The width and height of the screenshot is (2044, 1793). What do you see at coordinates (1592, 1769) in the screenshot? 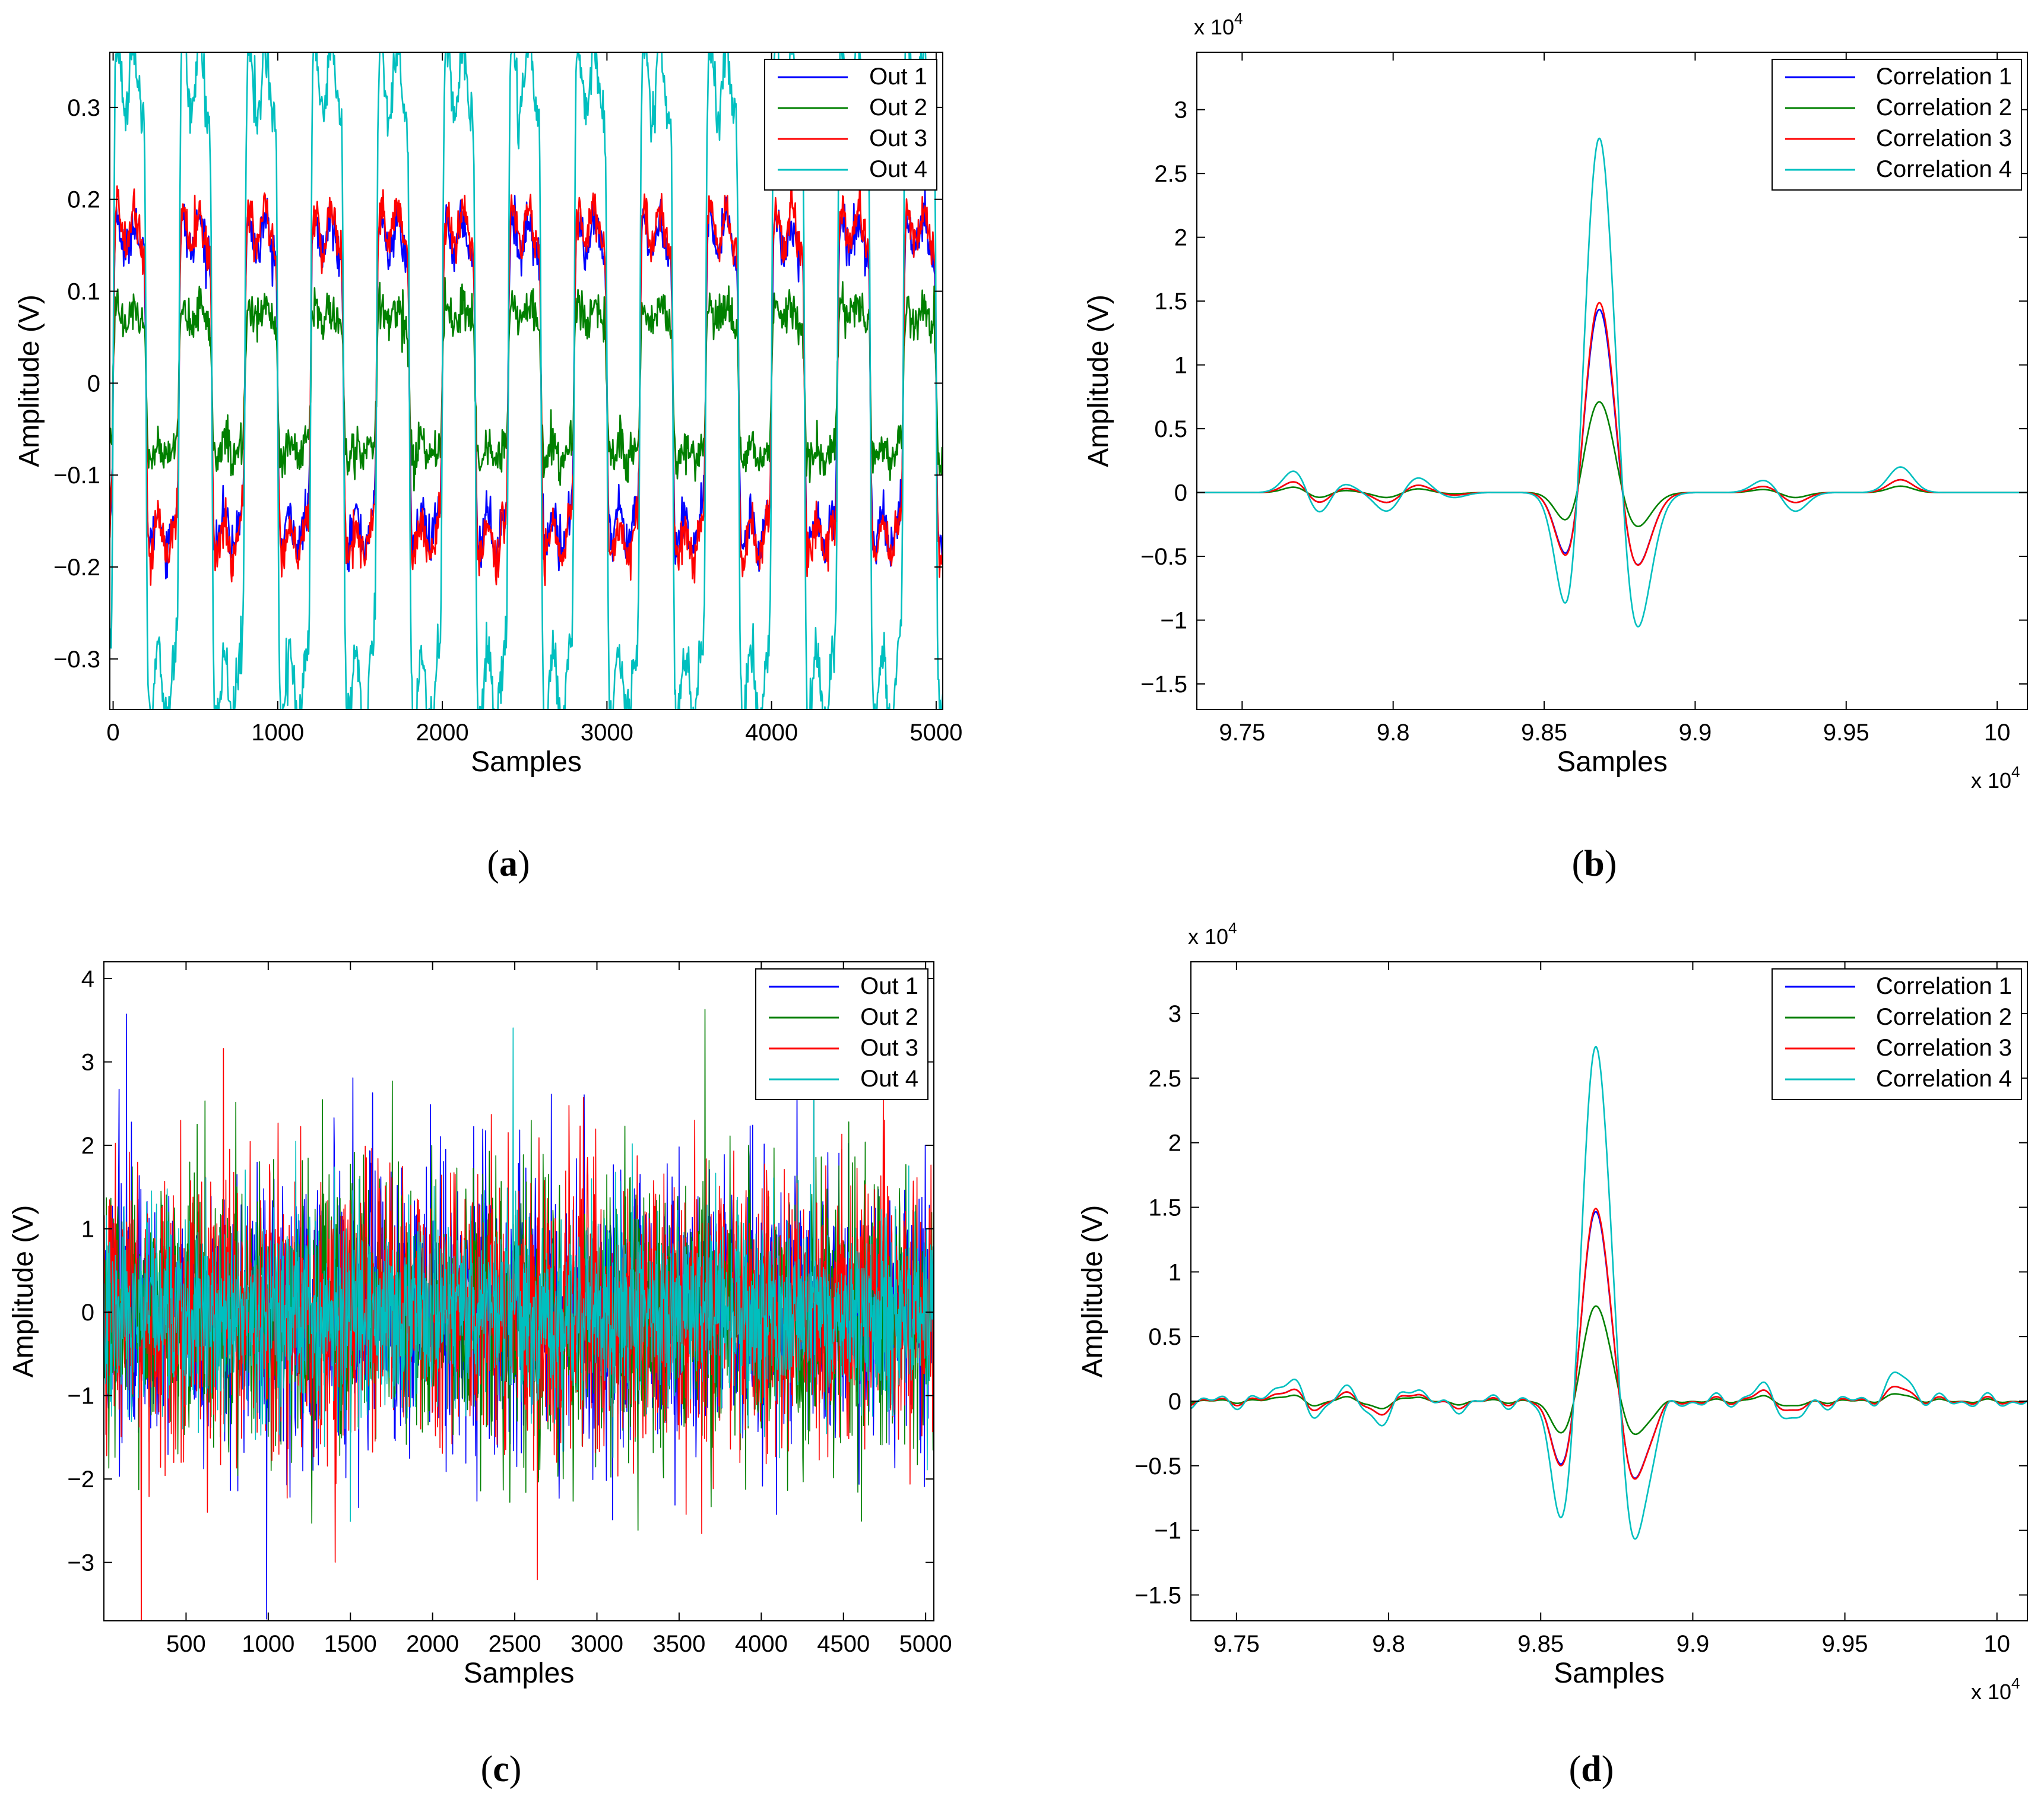
I see `panel-label: (d)` at bounding box center [1592, 1769].